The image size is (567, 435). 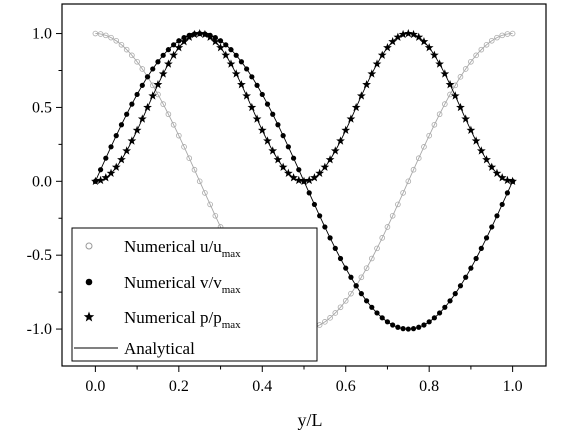 I want to click on y-tick-label: 1.0, so click(x=42, y=34).